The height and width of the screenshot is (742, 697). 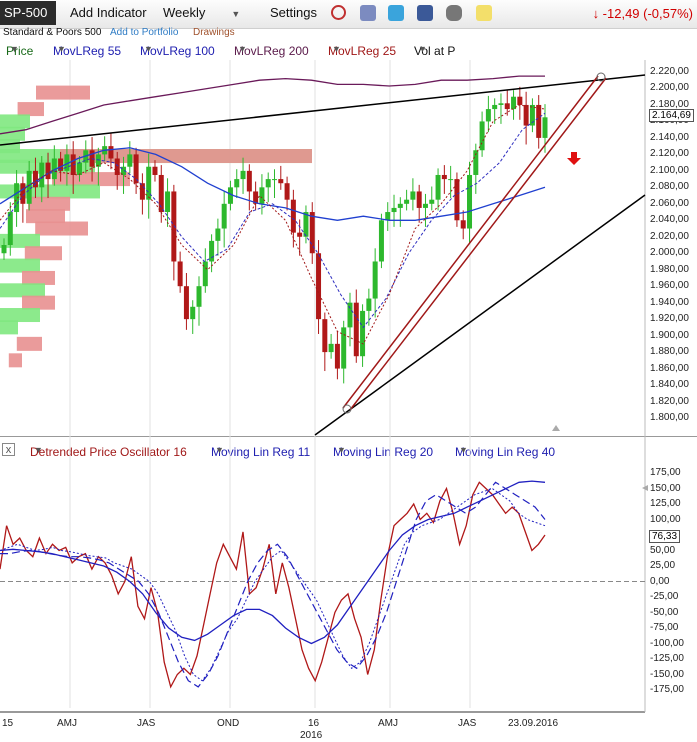 What do you see at coordinates (146, 723) in the screenshot?
I see `time-tick-label: JAS` at bounding box center [146, 723].